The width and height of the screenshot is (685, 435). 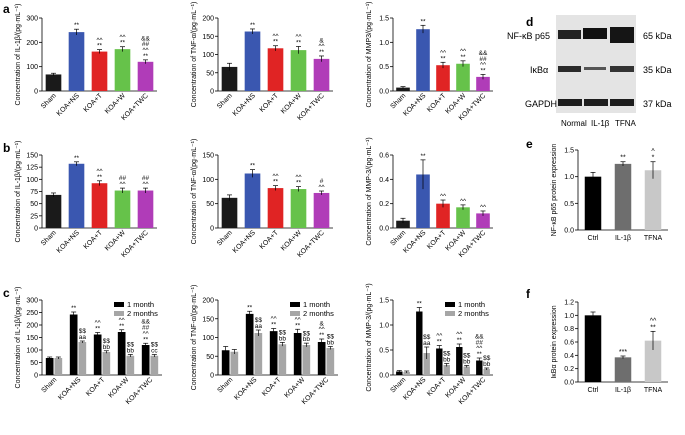 What do you see at coordinates (6, 9) in the screenshot?
I see `panel-label-a: a` at bounding box center [6, 9].